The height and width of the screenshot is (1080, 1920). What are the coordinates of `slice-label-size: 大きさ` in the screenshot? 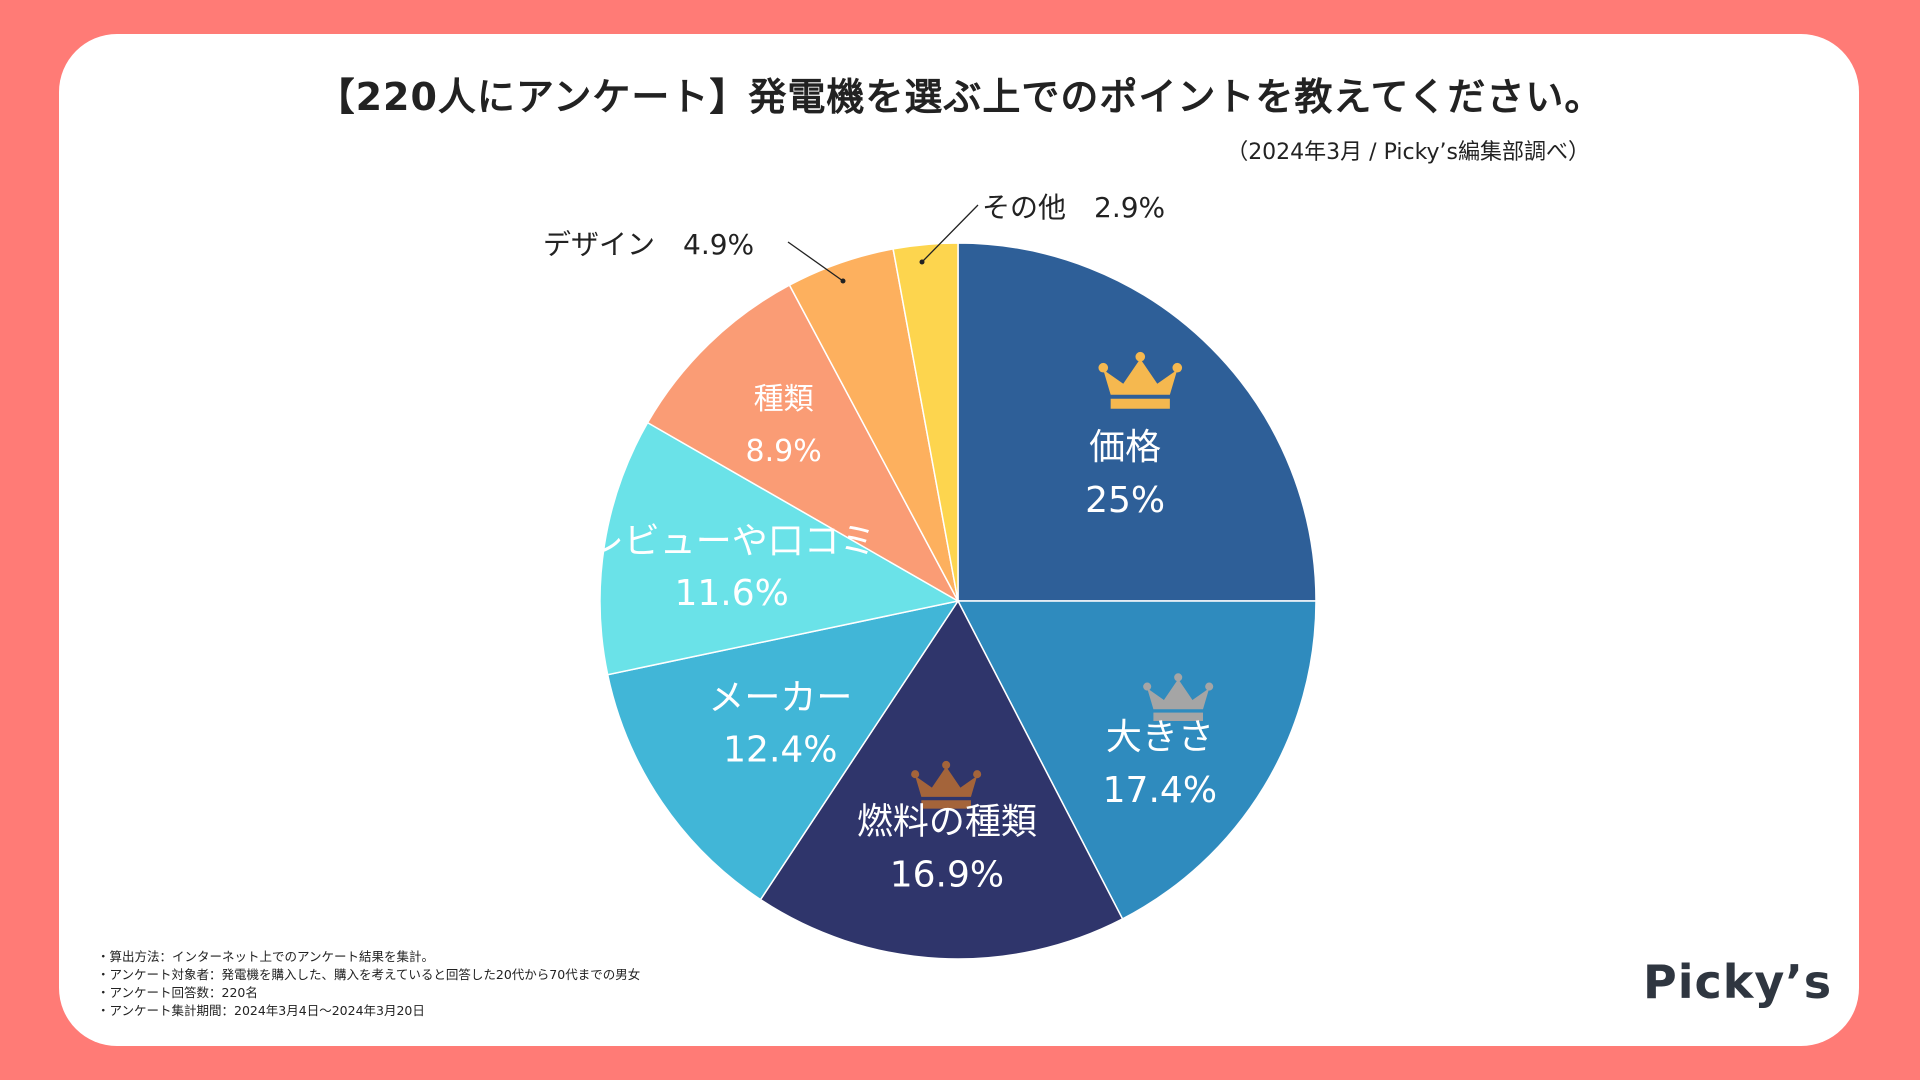 It's located at (1160, 737).